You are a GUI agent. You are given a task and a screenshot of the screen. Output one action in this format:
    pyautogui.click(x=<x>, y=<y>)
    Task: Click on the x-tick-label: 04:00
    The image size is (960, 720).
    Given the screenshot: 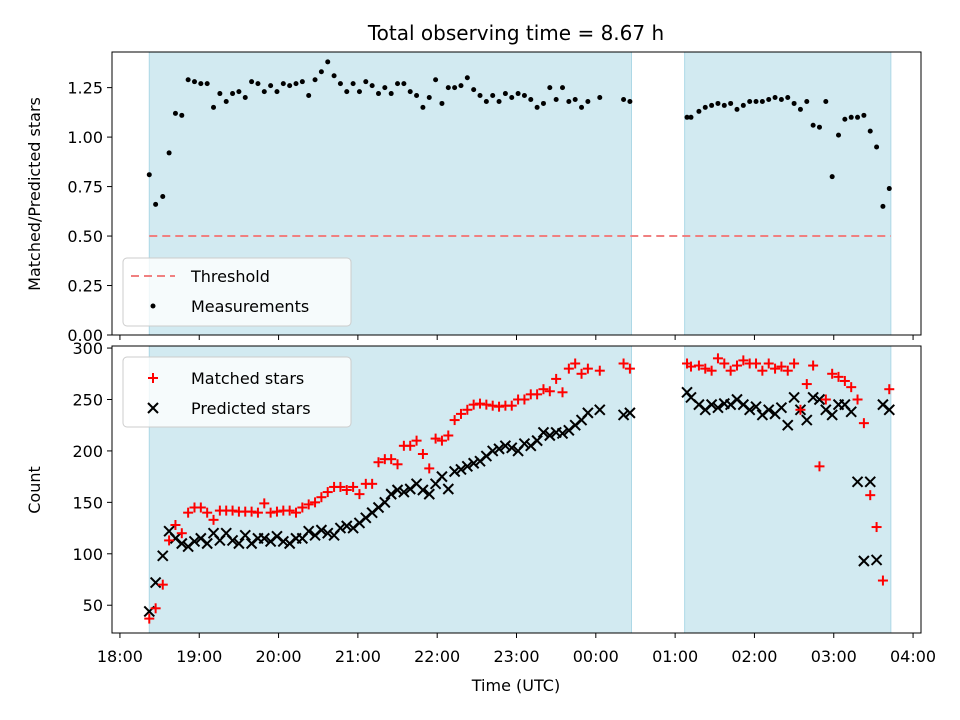 What is the action you would take?
    pyautogui.click(x=913, y=656)
    